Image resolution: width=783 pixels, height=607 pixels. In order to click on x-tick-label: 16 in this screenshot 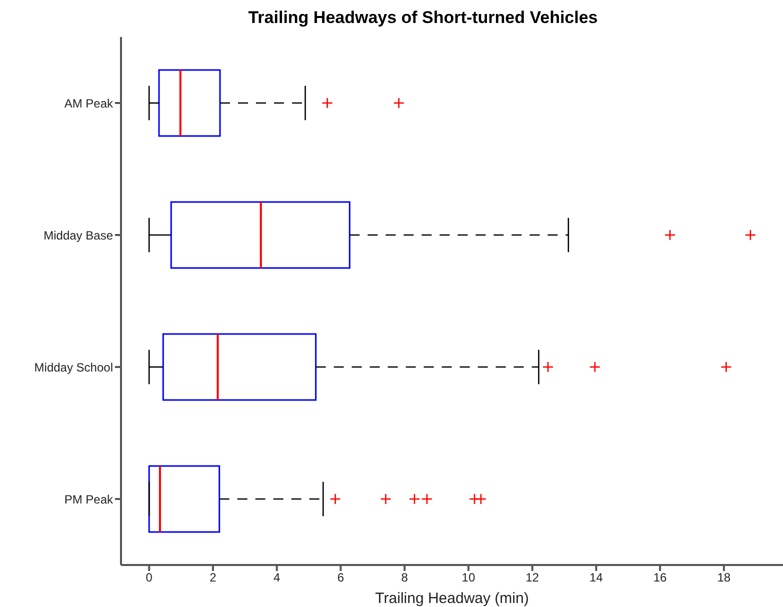, I will do `click(660, 577)`.